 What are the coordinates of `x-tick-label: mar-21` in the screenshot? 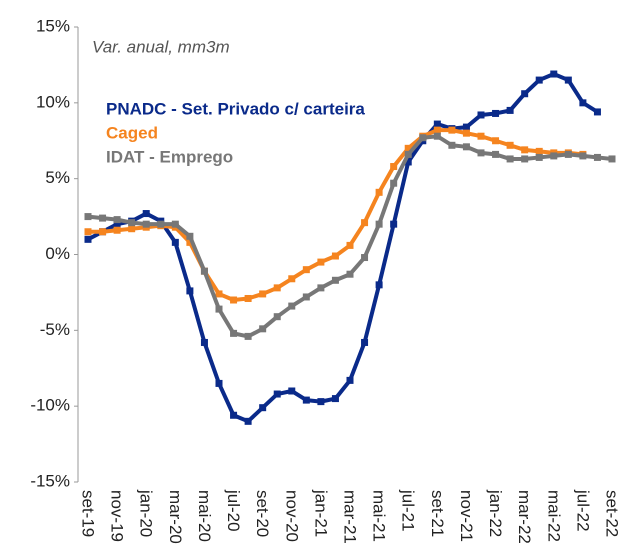 It's located at (350, 517).